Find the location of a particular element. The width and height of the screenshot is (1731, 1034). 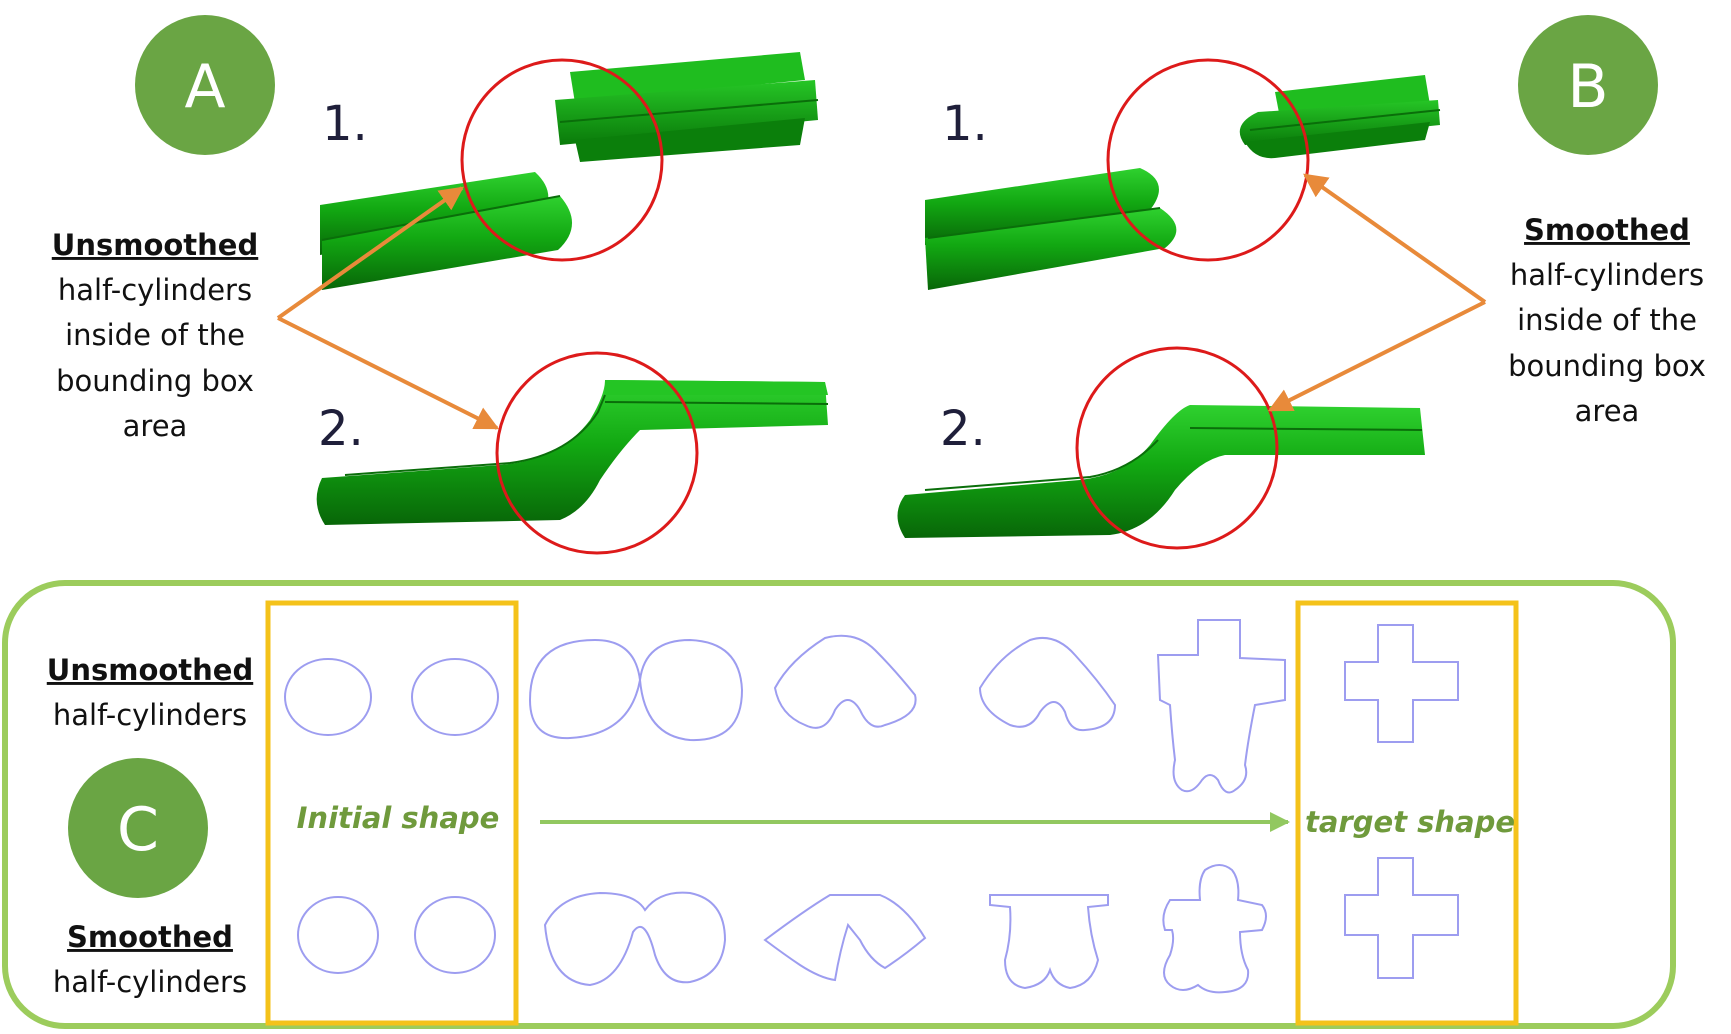

a1-right-cross-bar is located at coordinates (687, 107).